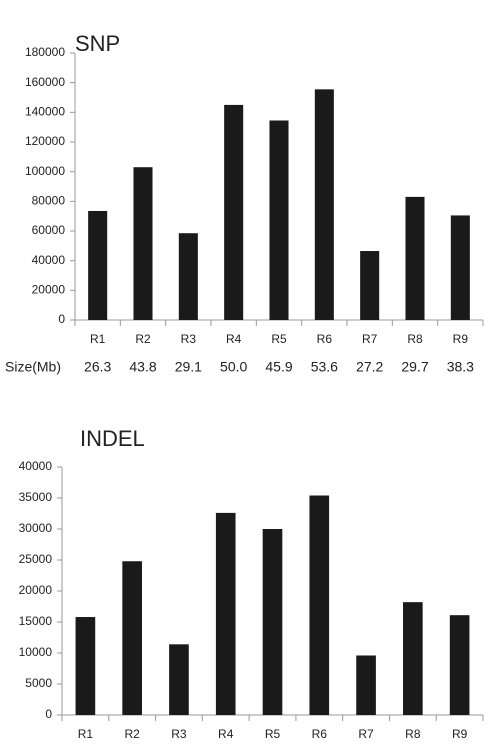  Describe the element at coordinates (369, 367) in the screenshot. I see `size-value: 27.2` at that location.